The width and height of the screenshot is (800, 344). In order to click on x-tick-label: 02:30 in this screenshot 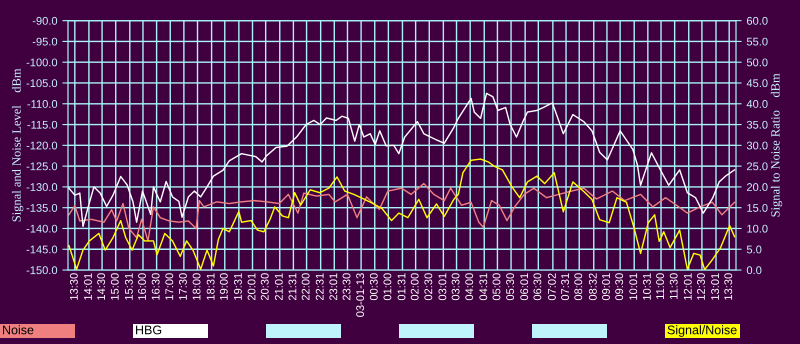, I will do `click(428, 286)`.